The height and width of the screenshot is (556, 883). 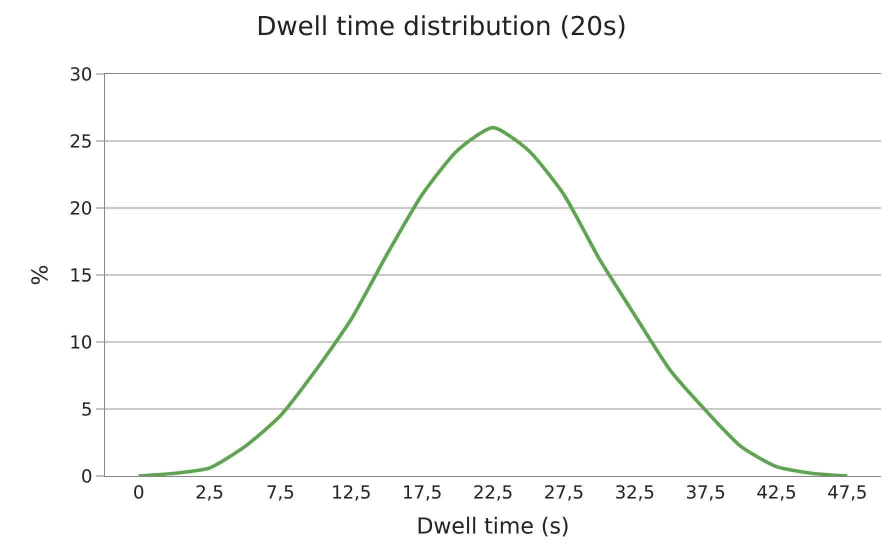 What do you see at coordinates (86, 477) in the screenshot?
I see `y-tick-label: 0` at bounding box center [86, 477].